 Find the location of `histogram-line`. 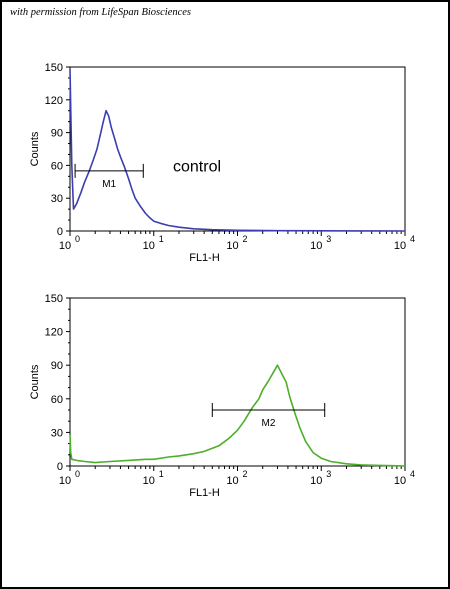

histogram-line is located at coordinates (237, 415).